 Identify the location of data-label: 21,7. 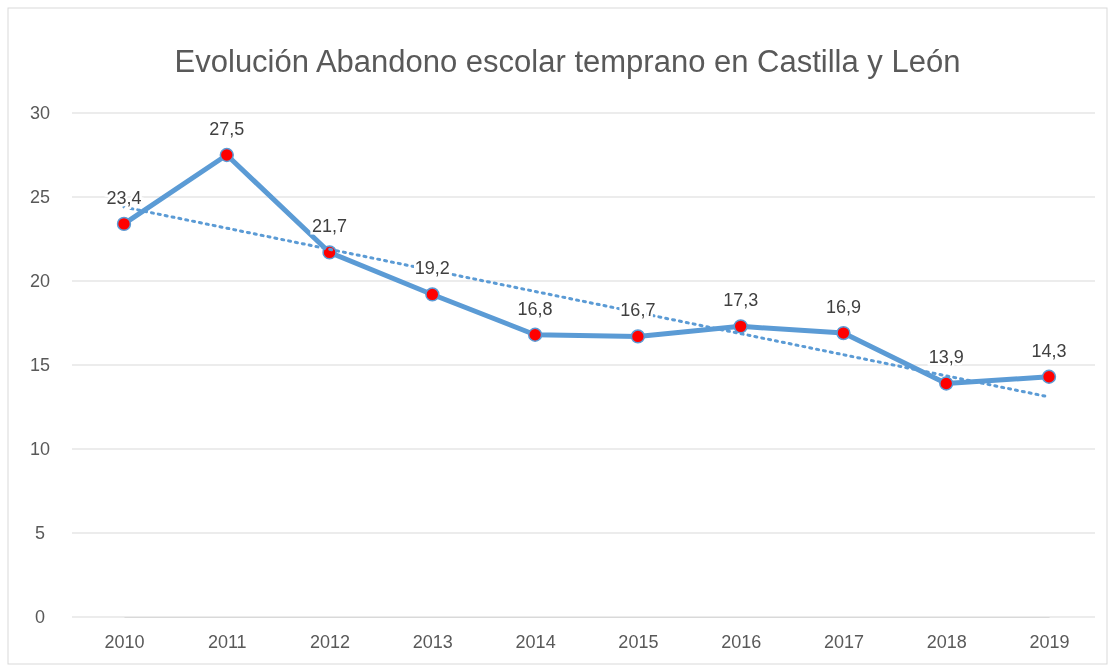
(330, 226).